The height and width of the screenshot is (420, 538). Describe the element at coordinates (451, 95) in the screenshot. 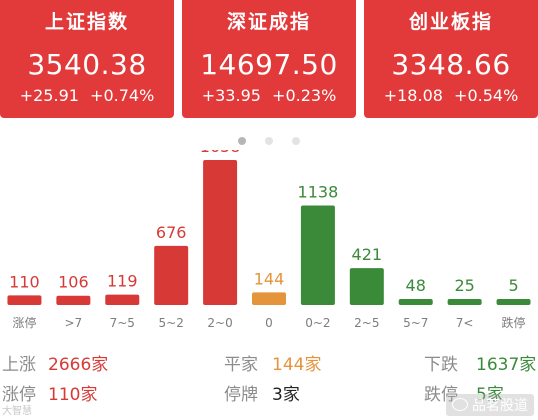

I see `index-change-row: +18.08 +0.54%` at that location.